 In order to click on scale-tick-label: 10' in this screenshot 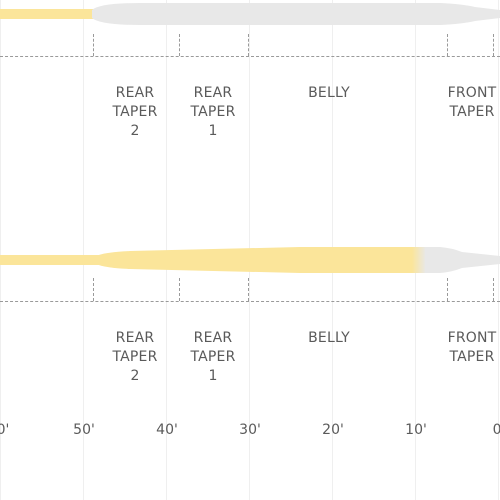, I will do `click(416, 430)`.